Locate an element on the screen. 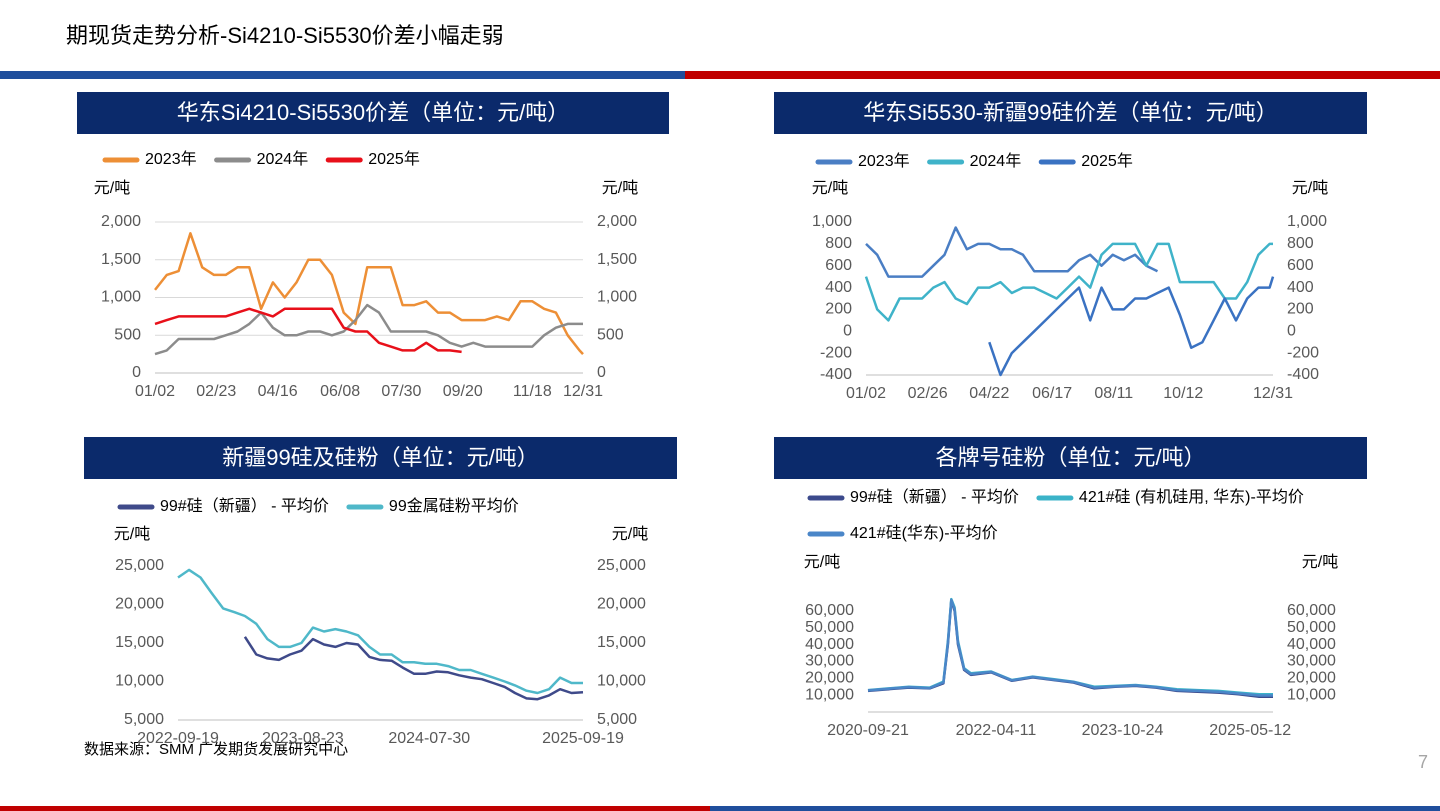  x-tick-label: 07/30 is located at coordinates (401, 391).